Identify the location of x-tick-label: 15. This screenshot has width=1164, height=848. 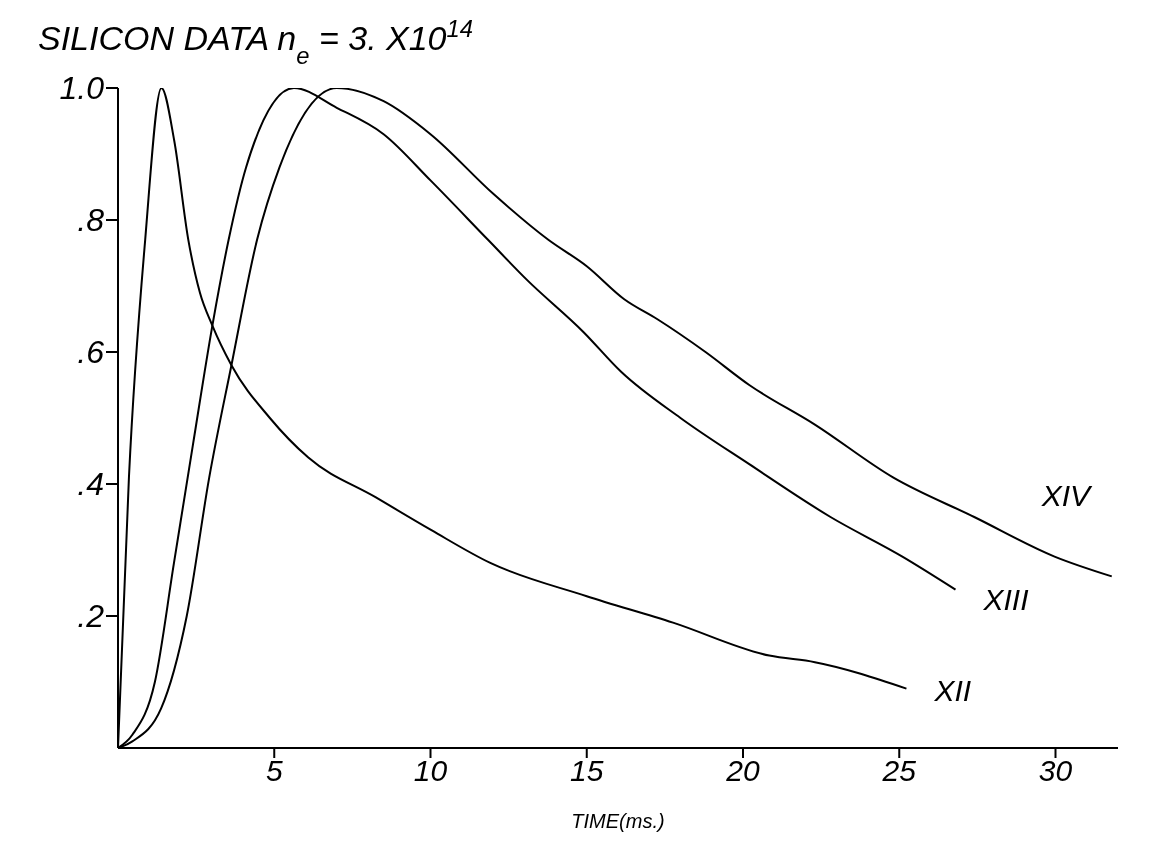
(587, 771).